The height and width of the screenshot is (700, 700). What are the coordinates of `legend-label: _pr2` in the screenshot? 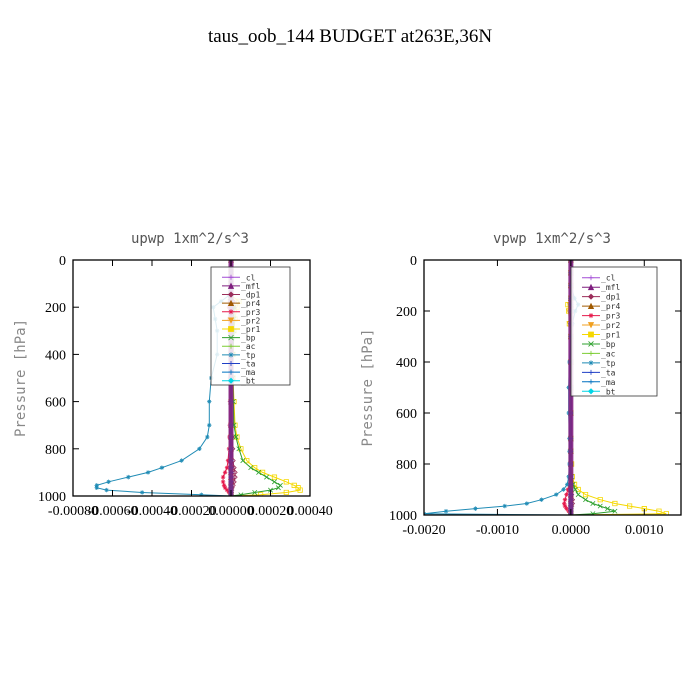 It's located at (250, 320).